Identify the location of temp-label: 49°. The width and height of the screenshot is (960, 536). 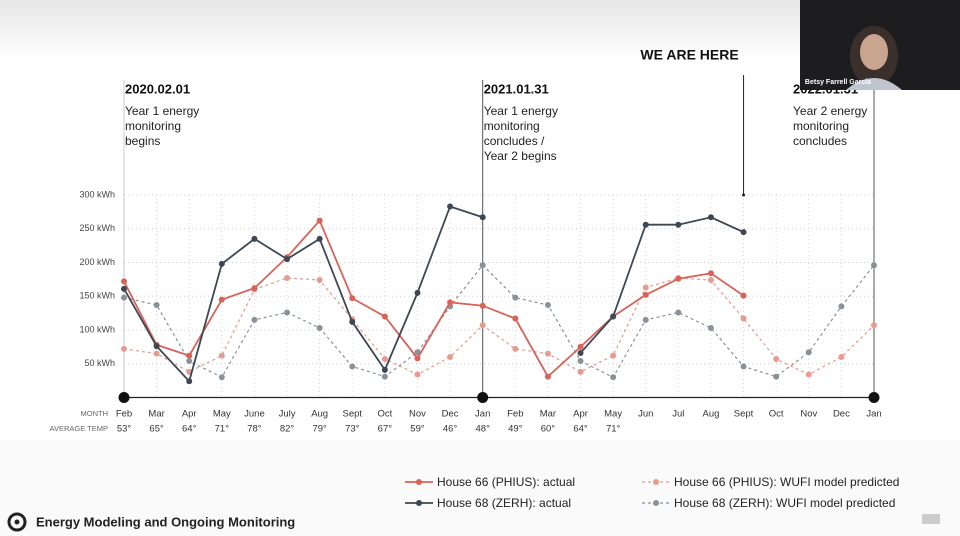
(515, 429).